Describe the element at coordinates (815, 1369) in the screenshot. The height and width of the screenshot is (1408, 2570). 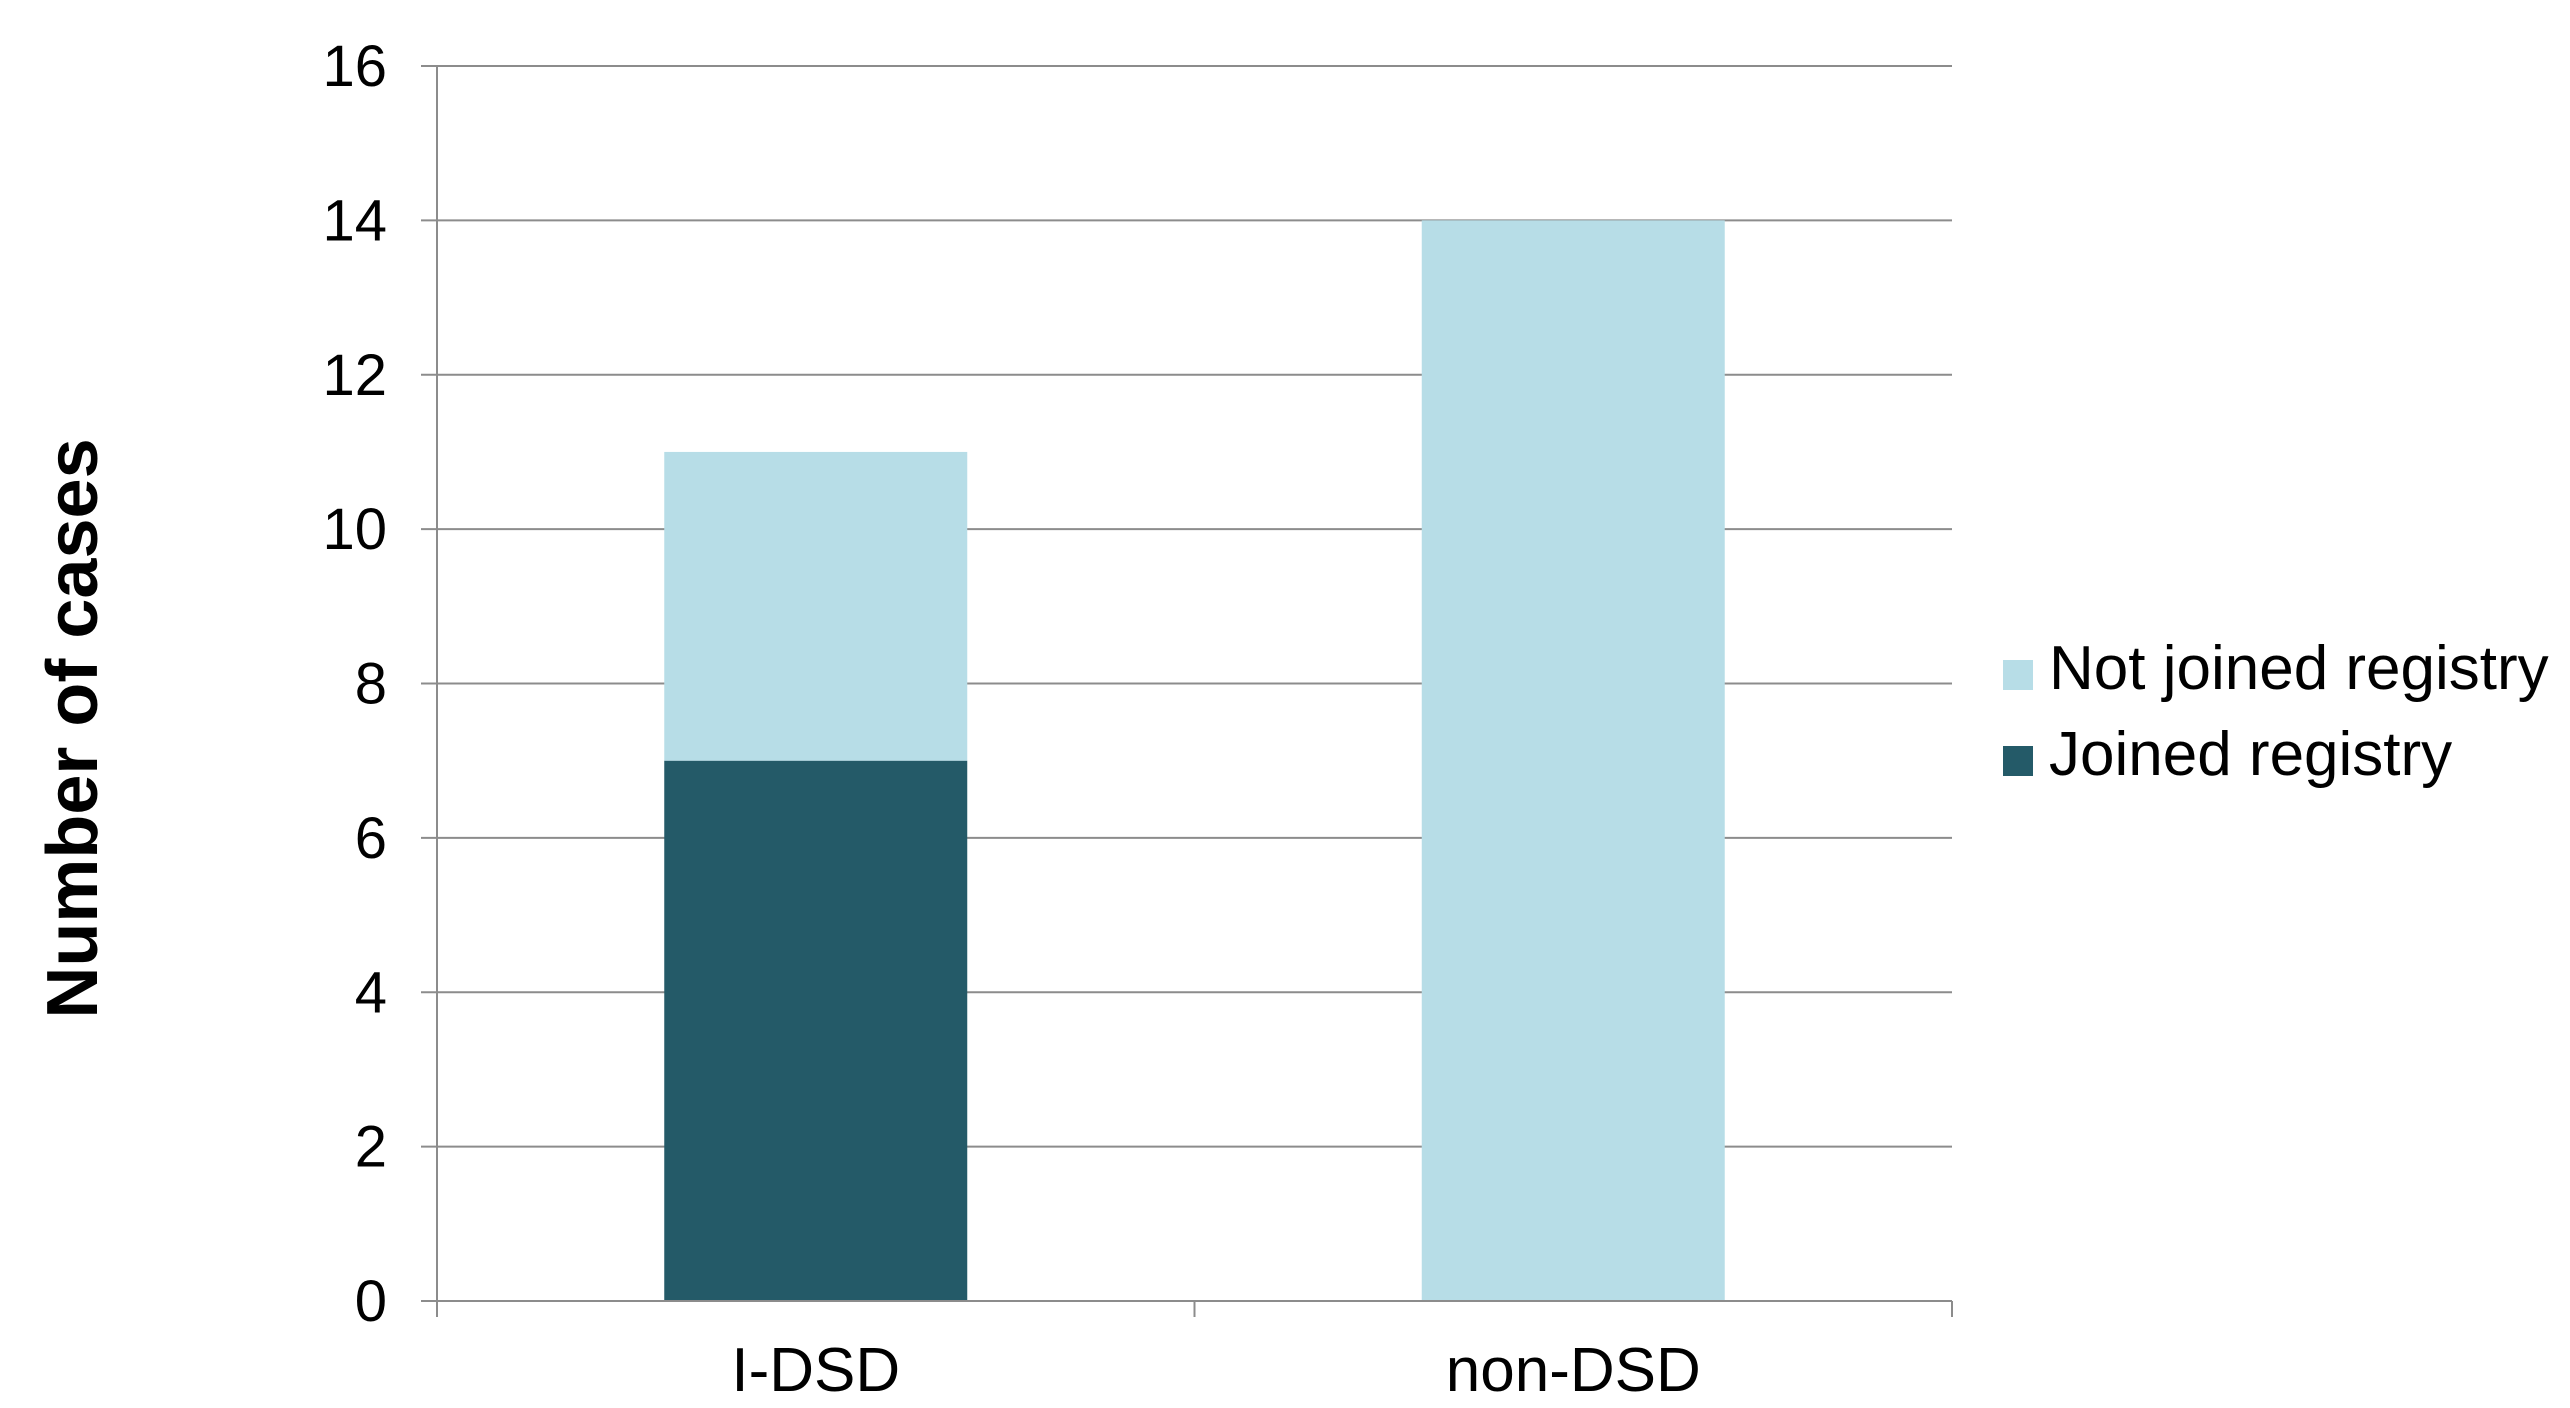
I see `x-tick-label: I-DSD` at that location.